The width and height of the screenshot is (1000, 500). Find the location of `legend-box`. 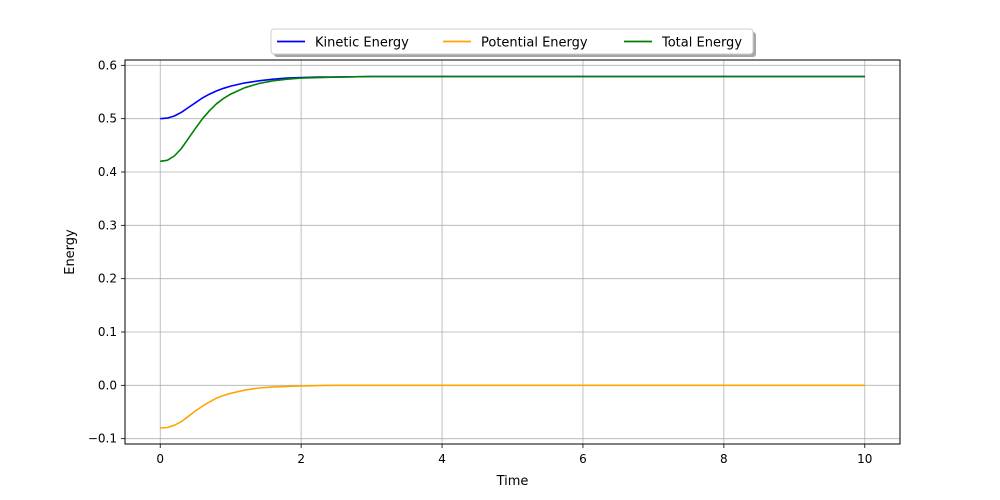

legend-box is located at coordinates (512, 41).